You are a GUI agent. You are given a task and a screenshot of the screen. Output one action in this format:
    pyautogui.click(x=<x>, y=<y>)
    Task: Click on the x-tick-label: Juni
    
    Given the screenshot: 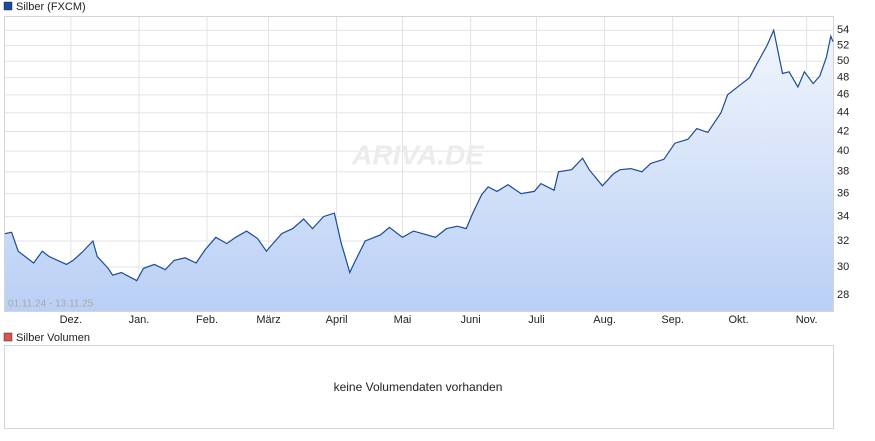 What is the action you would take?
    pyautogui.click(x=471, y=320)
    